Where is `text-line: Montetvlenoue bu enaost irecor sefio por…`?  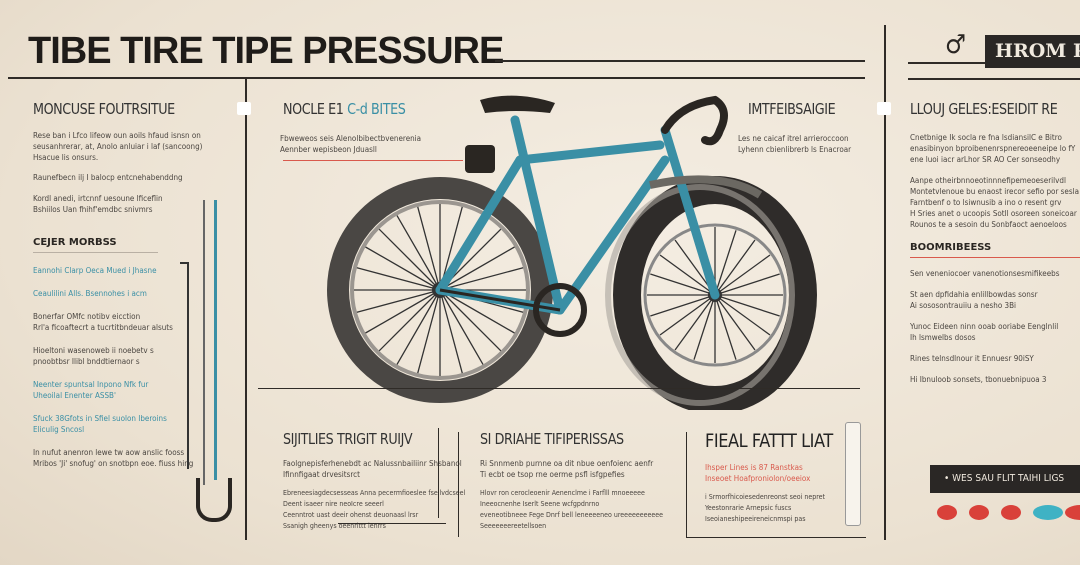 text-line: Montetvlenoue bu enaost irecor sefio por… is located at coordinates (995, 191).